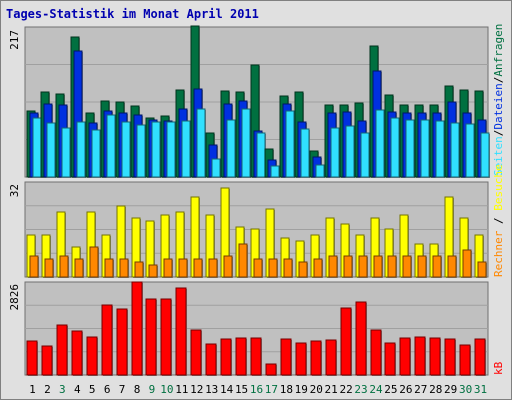 This screenshot has height=400, width=512. Describe the element at coordinates (37, 147) in the screenshot. I see `seiten-bar-1-fill` at that location.